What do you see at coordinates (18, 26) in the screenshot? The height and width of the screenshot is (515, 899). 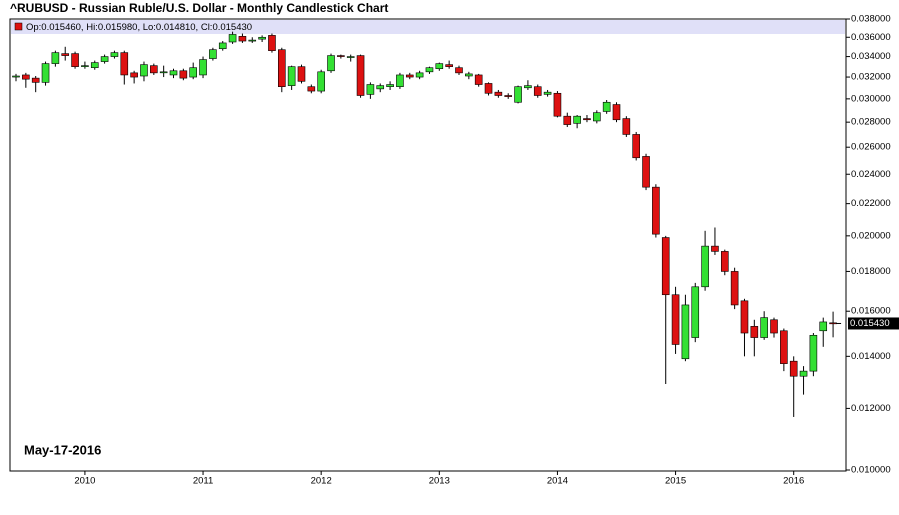 I see `legend-swatch` at bounding box center [18, 26].